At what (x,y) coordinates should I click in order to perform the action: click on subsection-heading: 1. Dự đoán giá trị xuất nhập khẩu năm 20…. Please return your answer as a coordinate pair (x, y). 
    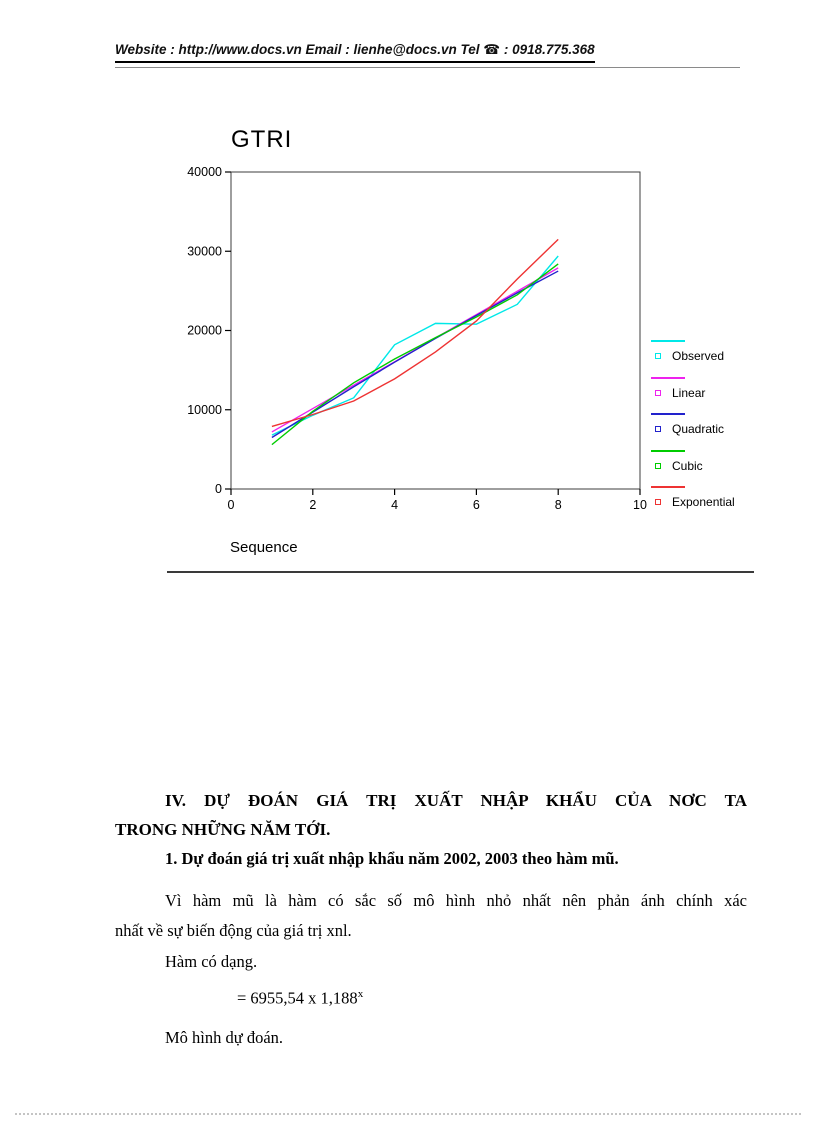
    Looking at the image, I should click on (392, 858).